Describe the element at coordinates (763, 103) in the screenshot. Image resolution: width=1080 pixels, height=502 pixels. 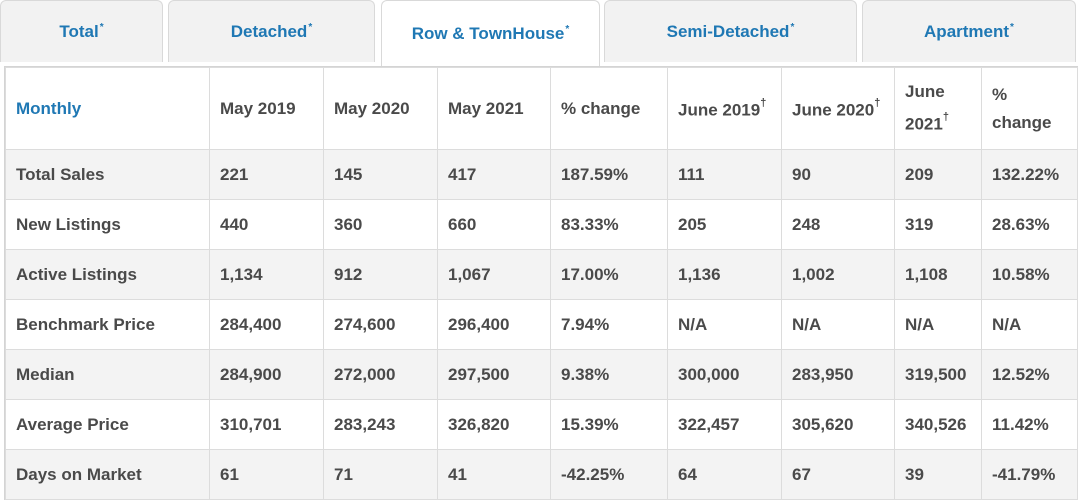
I see `header-june-2019-mark: †` at that location.